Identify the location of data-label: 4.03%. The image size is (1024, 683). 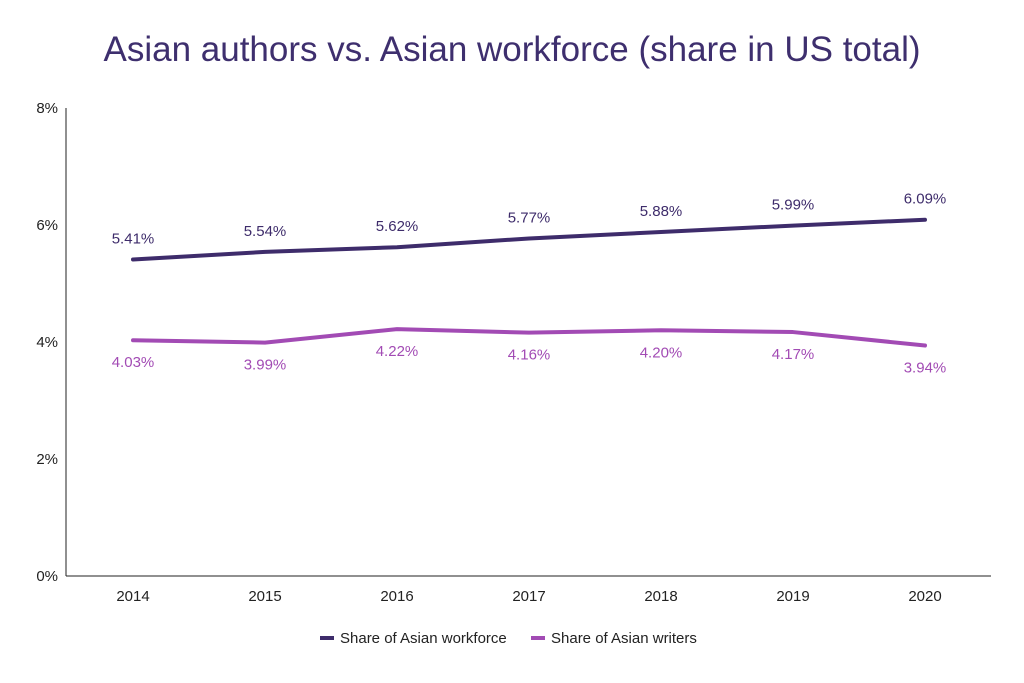
(133, 362).